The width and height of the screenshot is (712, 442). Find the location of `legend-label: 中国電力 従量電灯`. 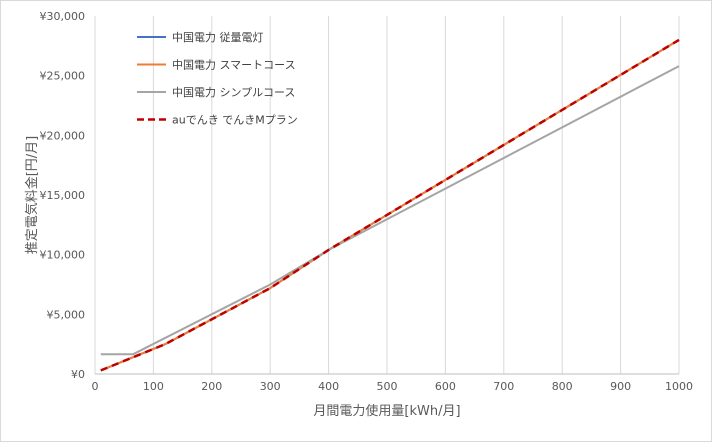

legend-label: 中国電力 従量電灯 is located at coordinates (218, 37).